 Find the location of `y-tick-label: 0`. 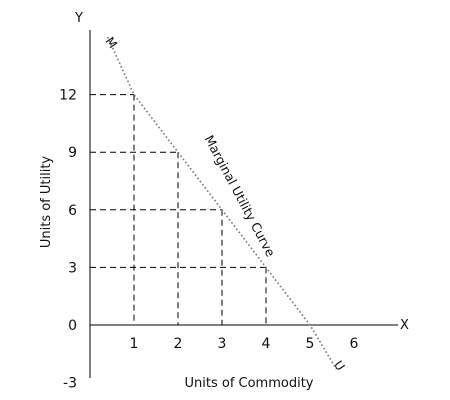

y-tick-label: 0 is located at coordinates (72, 326).